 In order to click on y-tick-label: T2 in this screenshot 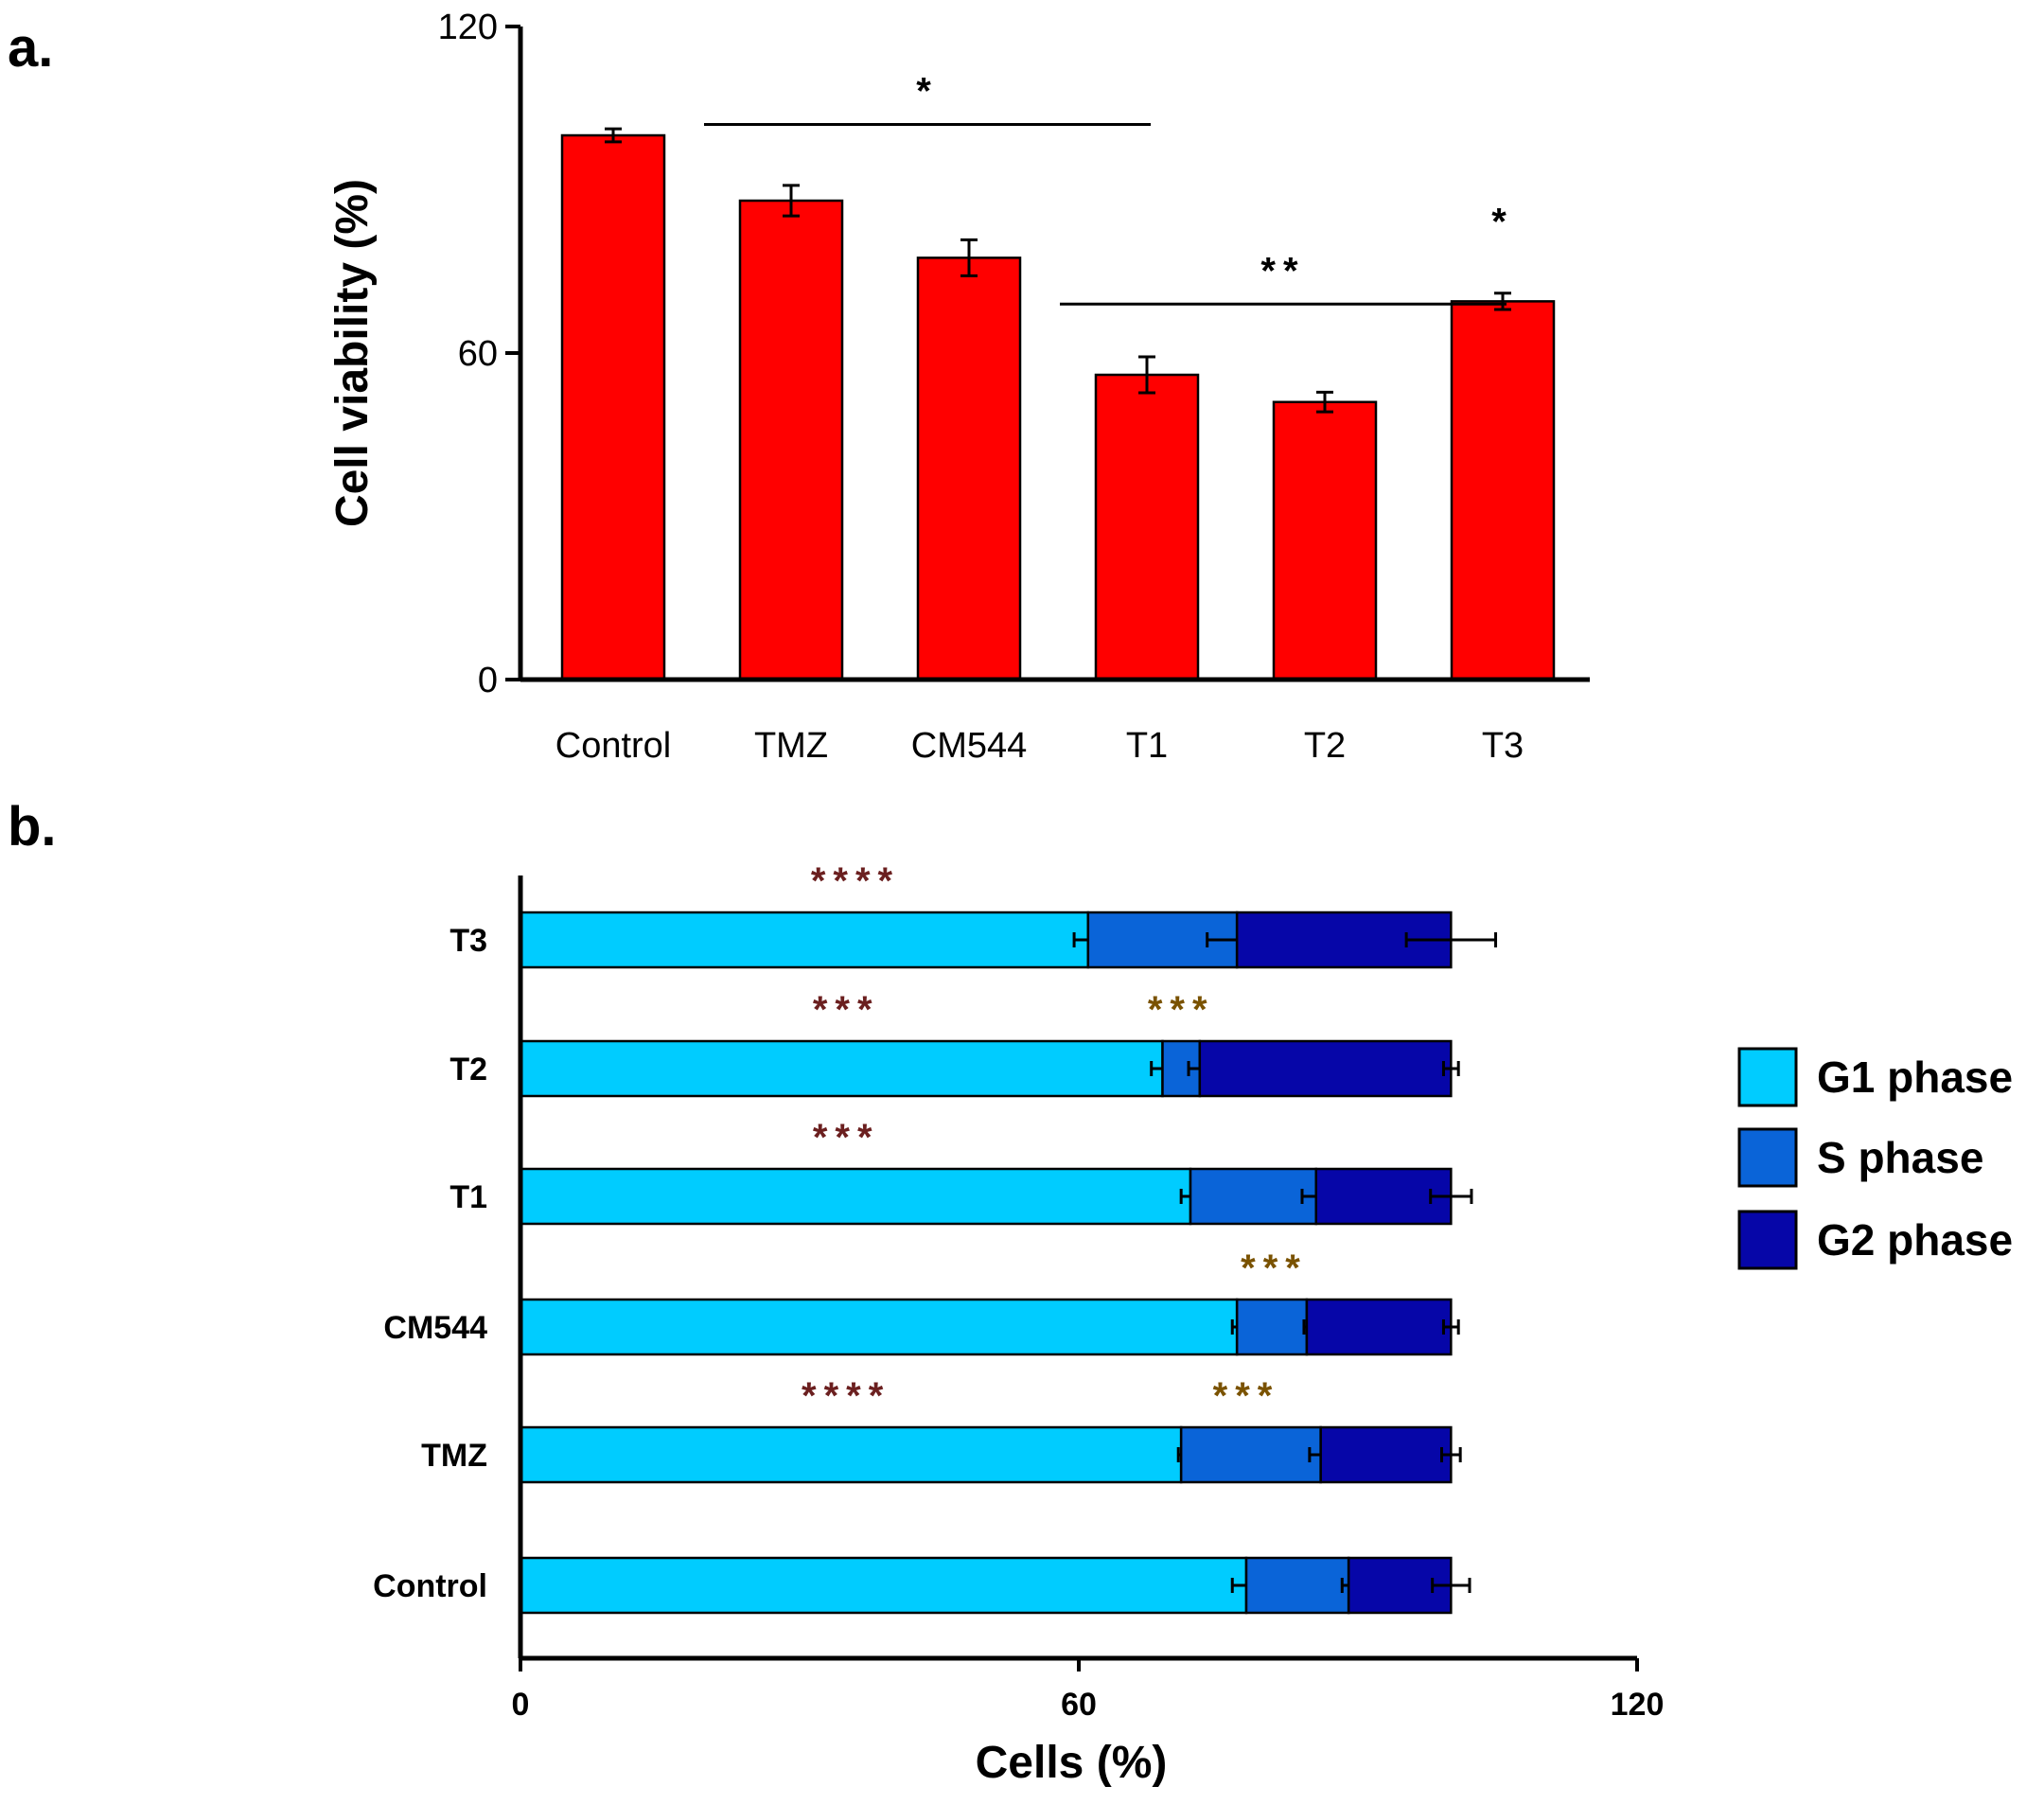, I will do `click(468, 1070)`.